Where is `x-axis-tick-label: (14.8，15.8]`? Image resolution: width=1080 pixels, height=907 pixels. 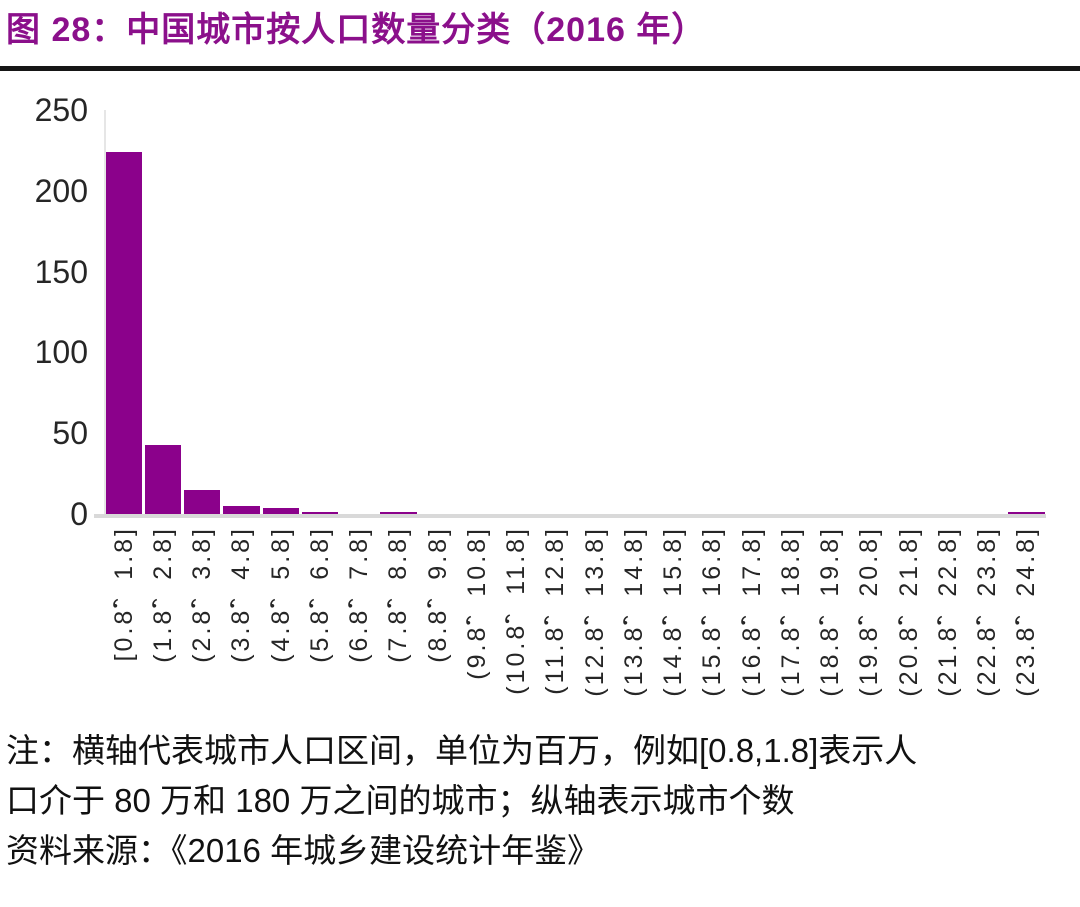
x-axis-tick-label: (14.8，15.8] is located at coordinates (673, 611).